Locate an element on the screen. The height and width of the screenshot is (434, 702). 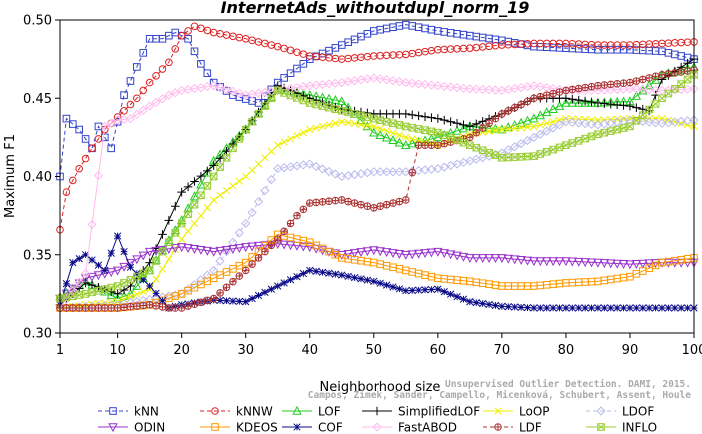
x-tick-label: 70 is located at coordinates (502, 350).